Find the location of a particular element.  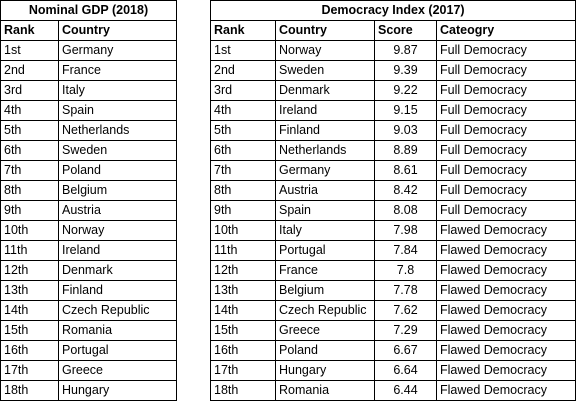

table-row: 16th Poland 6.67 Flawed Democracy is located at coordinates (393, 350).